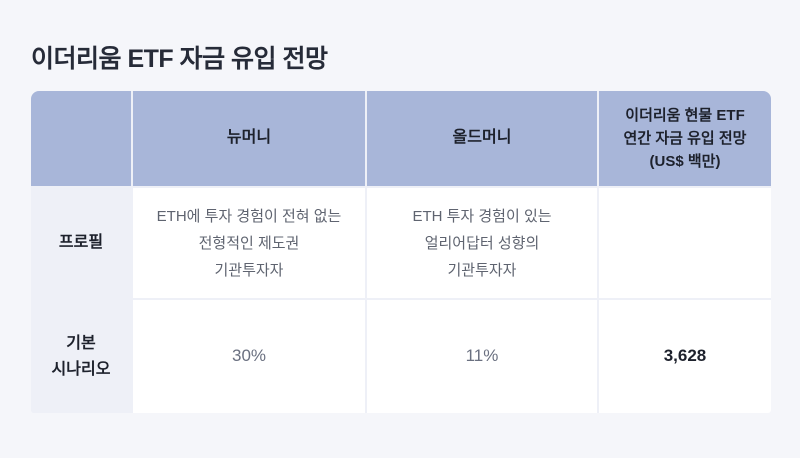 This screenshot has width=800, height=458. What do you see at coordinates (249, 138) in the screenshot?
I see `header-new-money: 뉴머니` at bounding box center [249, 138].